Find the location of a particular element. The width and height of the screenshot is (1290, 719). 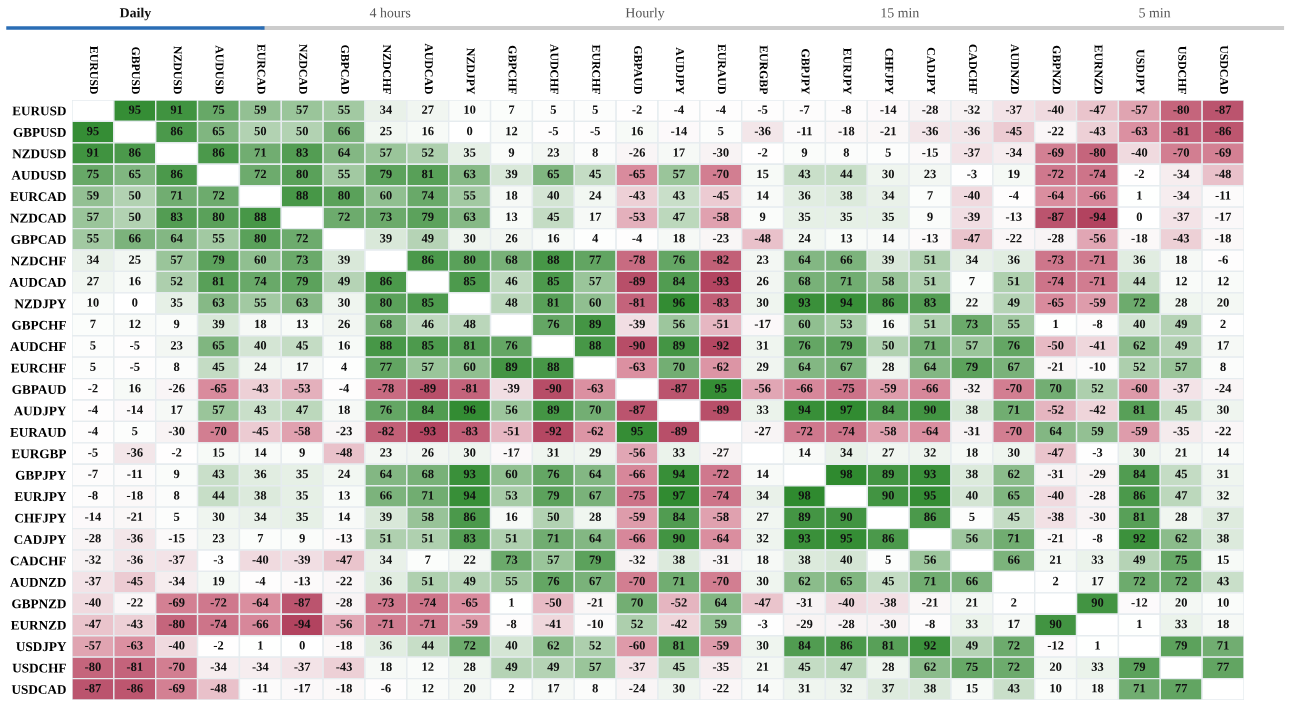

data-label: 38 is located at coordinates (260, 495).